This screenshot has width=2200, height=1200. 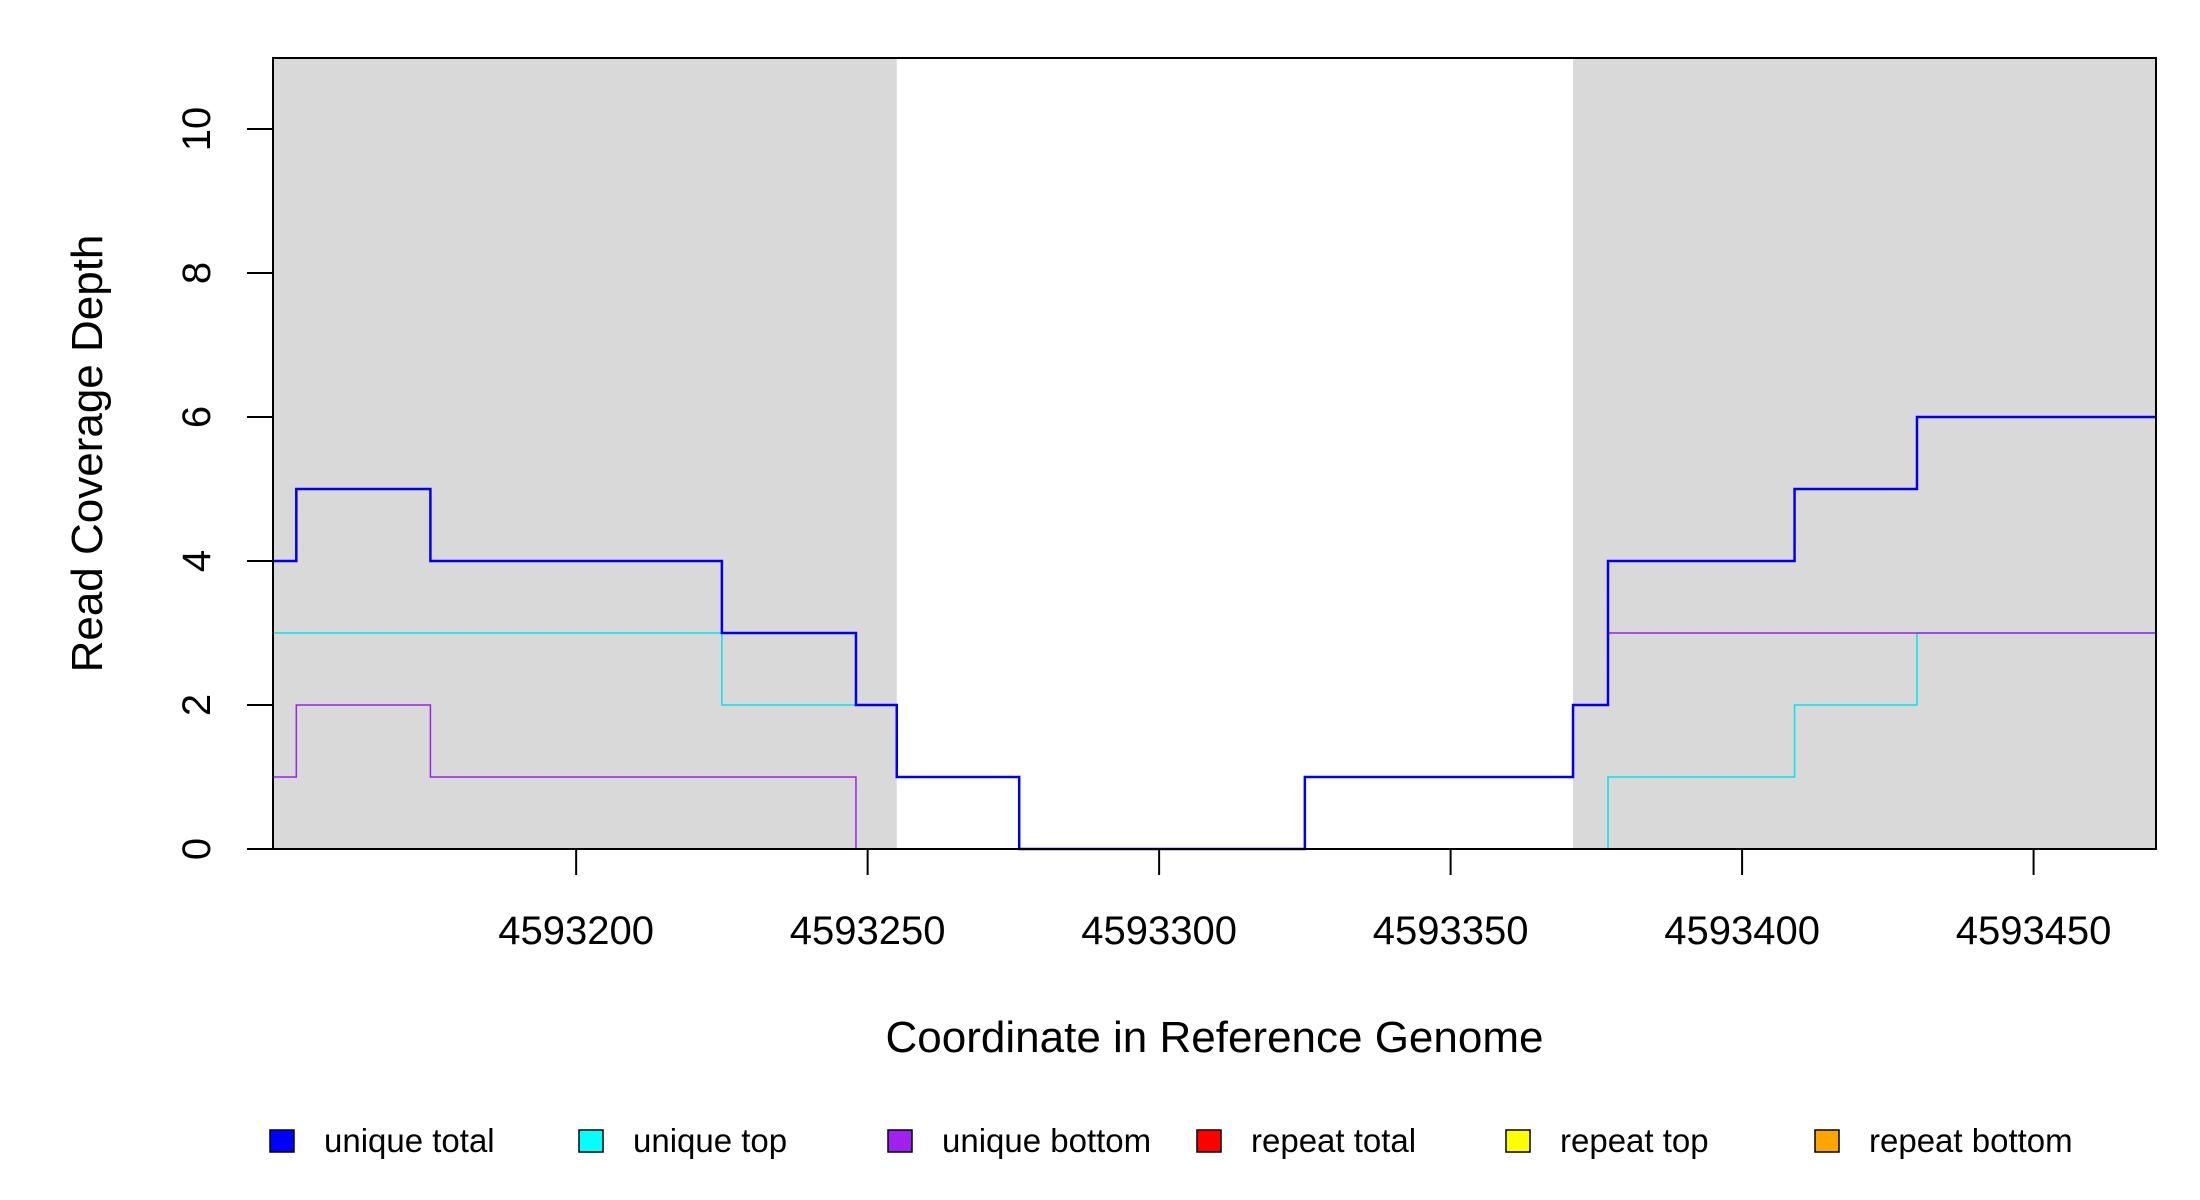 What do you see at coordinates (868, 931) in the screenshot?
I see `x-tick-label: 4593250` at bounding box center [868, 931].